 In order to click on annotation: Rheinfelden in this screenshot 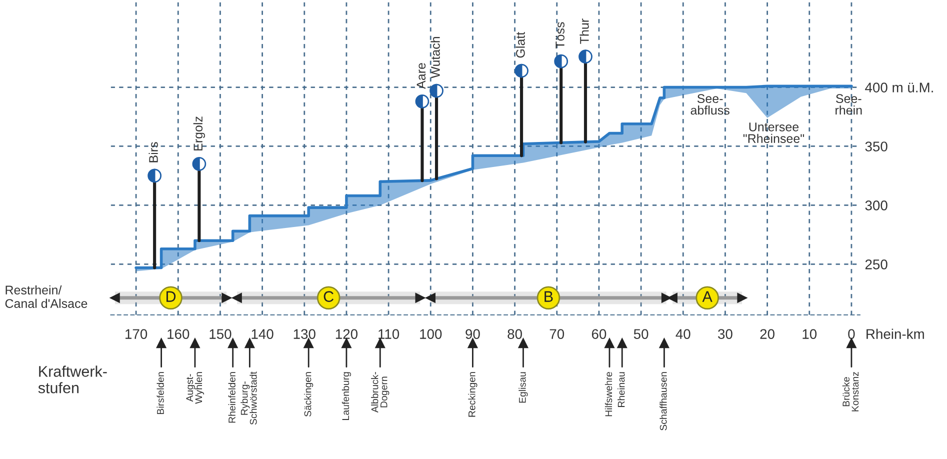, I will do `click(232, 397)`.